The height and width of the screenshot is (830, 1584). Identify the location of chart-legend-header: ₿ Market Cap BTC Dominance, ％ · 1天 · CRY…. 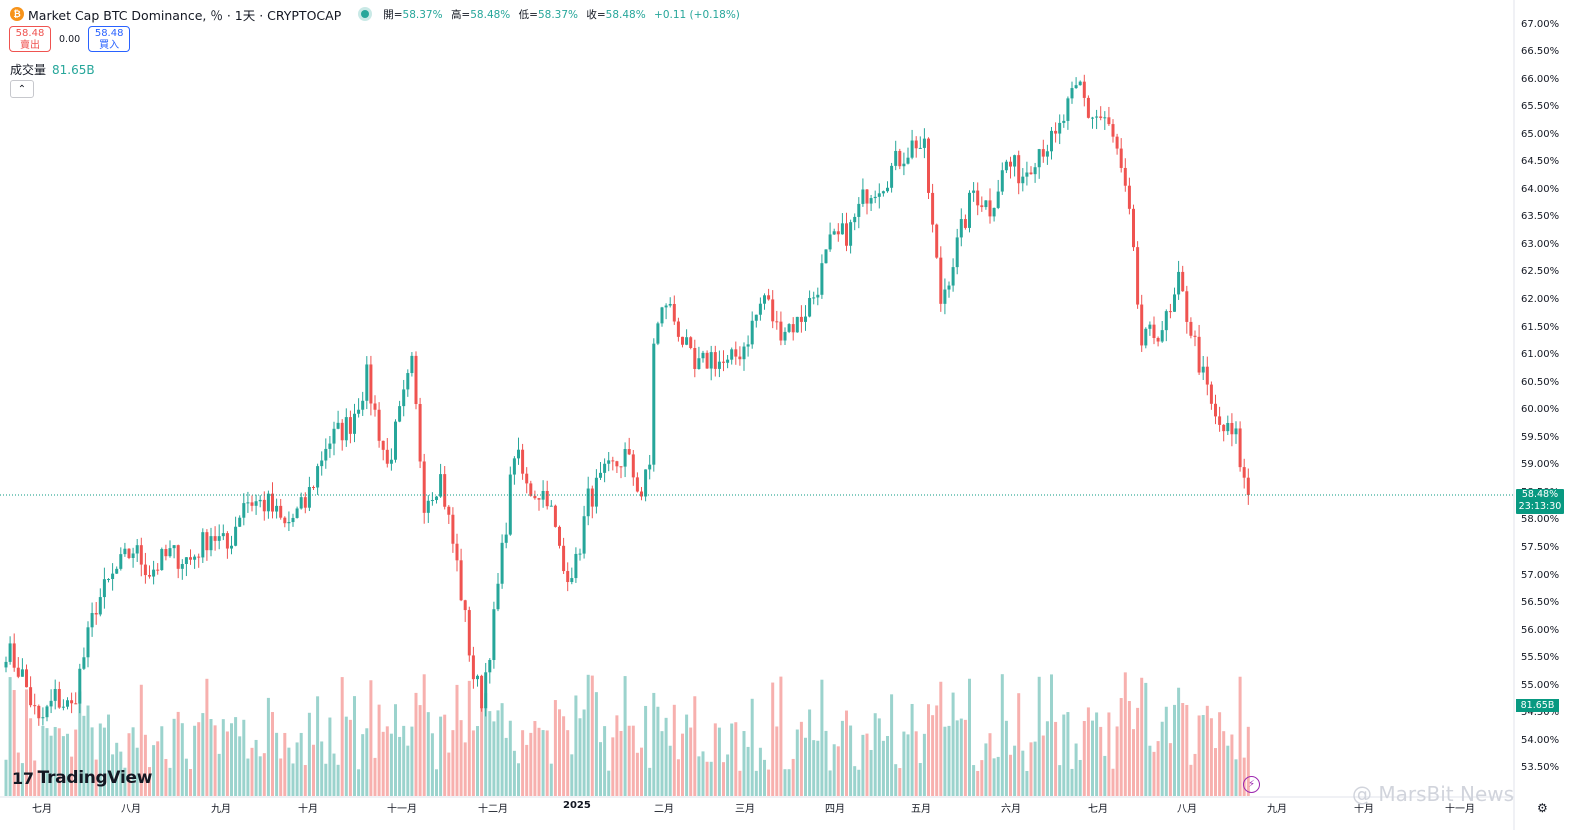
(377, 14).